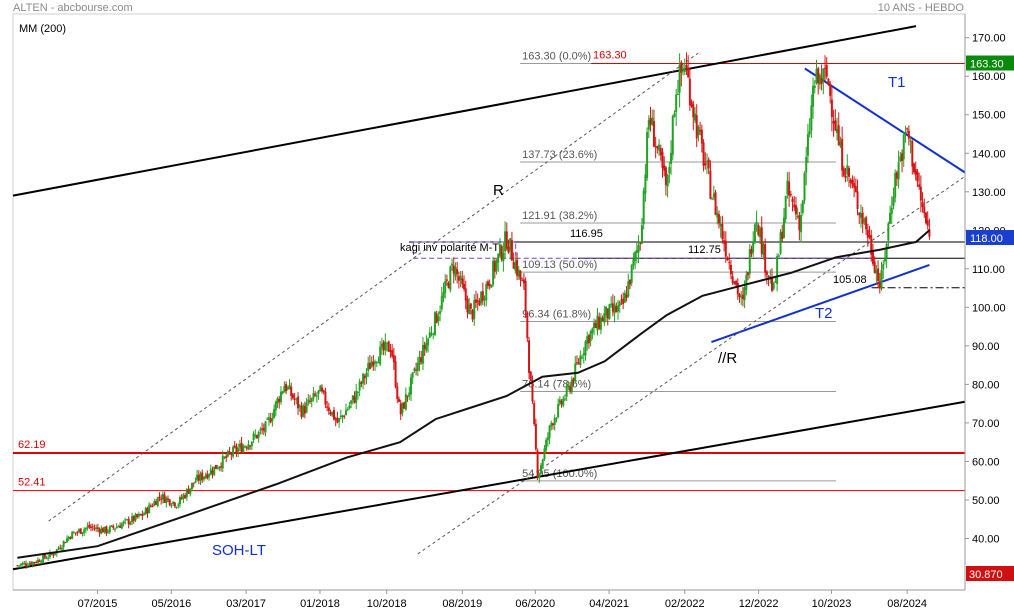 This screenshot has width=1014, height=613. What do you see at coordinates (727, 358) in the screenshot?
I see `trendline-label: //R` at bounding box center [727, 358].